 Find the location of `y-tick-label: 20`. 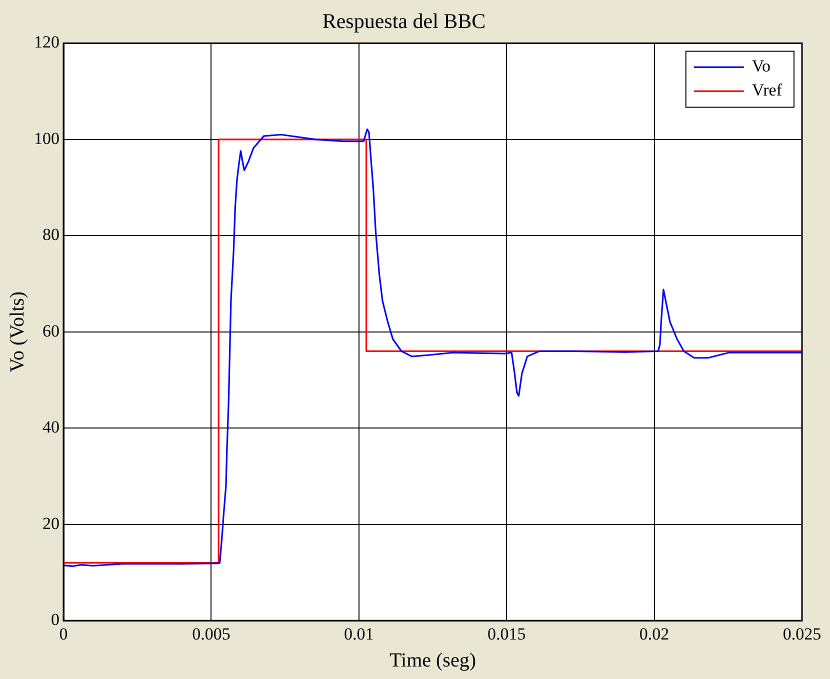

y-tick-label: 20 is located at coordinates (51, 523).